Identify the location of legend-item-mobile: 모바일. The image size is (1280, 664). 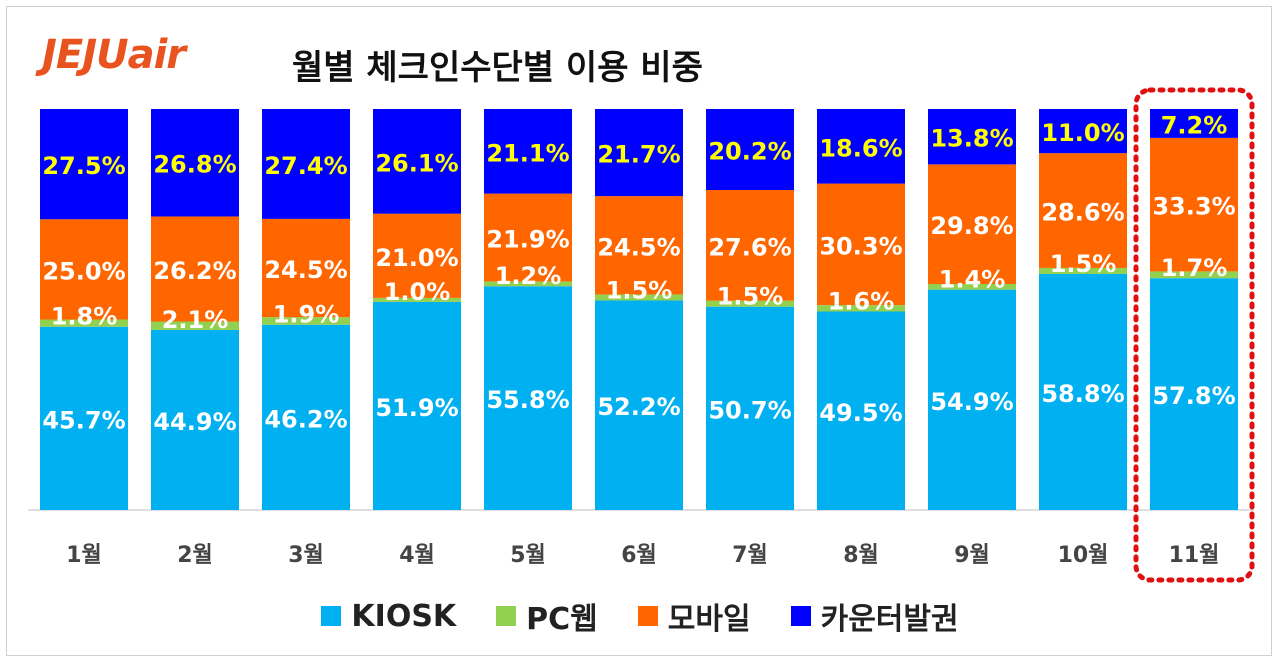
(694, 616).